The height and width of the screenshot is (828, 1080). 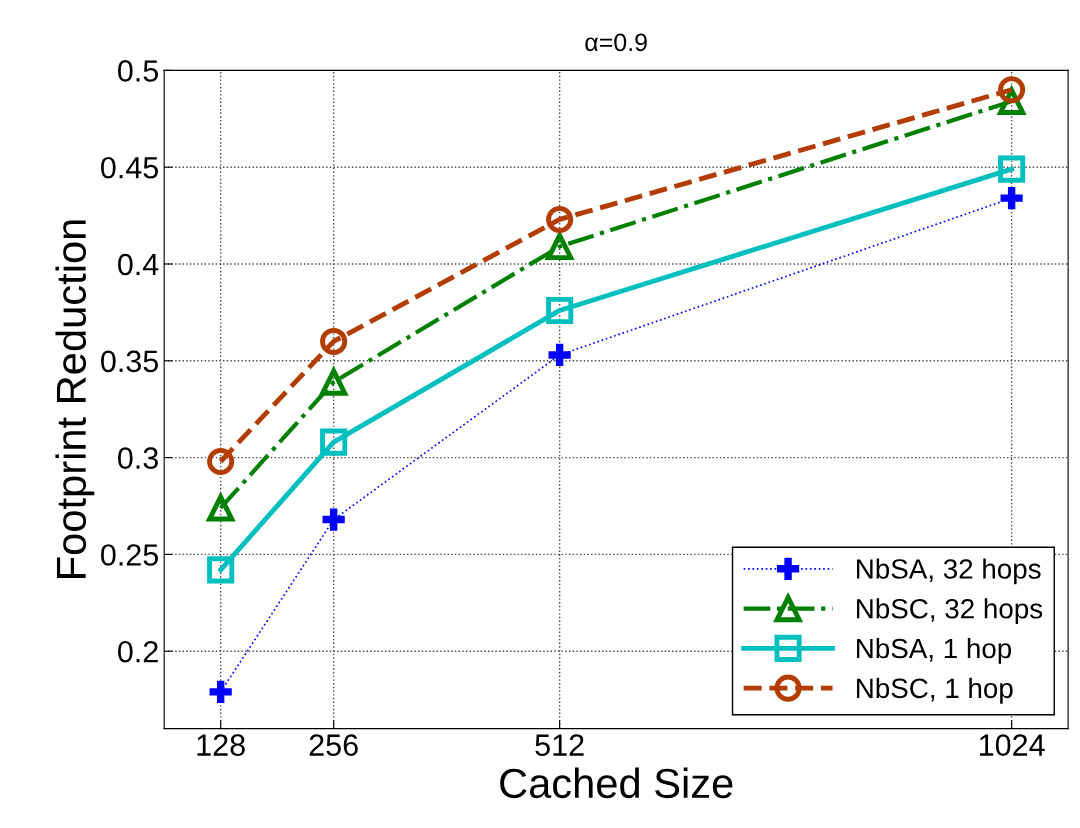 What do you see at coordinates (138, 458) in the screenshot?
I see `y-tick-label: 0.3` at bounding box center [138, 458].